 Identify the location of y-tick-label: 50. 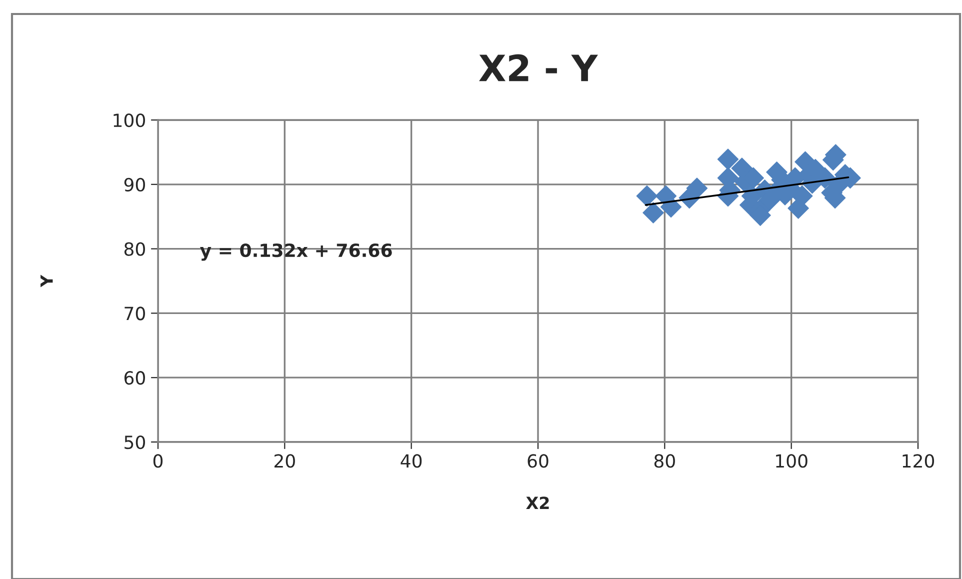
(134, 442).